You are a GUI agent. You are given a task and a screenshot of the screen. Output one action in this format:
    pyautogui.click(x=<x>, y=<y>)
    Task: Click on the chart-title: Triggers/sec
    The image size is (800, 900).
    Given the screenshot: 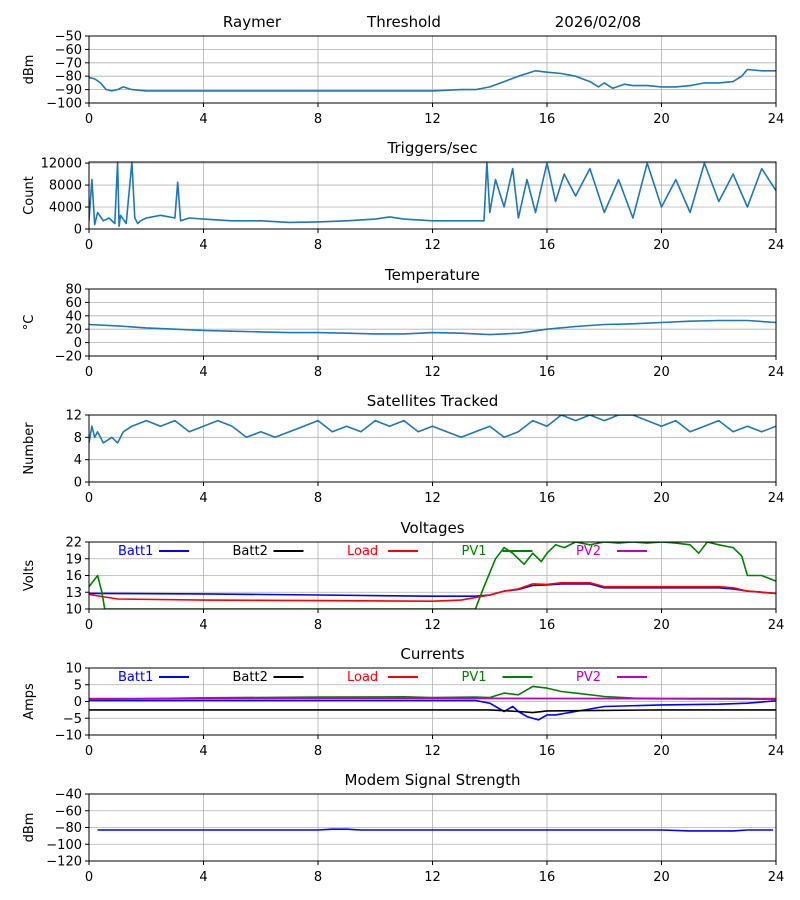 What is the action you would take?
    pyautogui.click(x=432, y=148)
    